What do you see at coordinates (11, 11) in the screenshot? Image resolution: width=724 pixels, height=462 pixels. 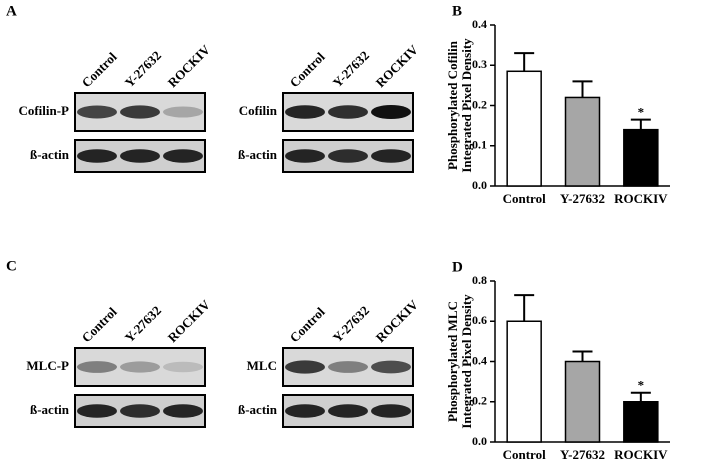 I see `panel-letter: A` at bounding box center [11, 11].